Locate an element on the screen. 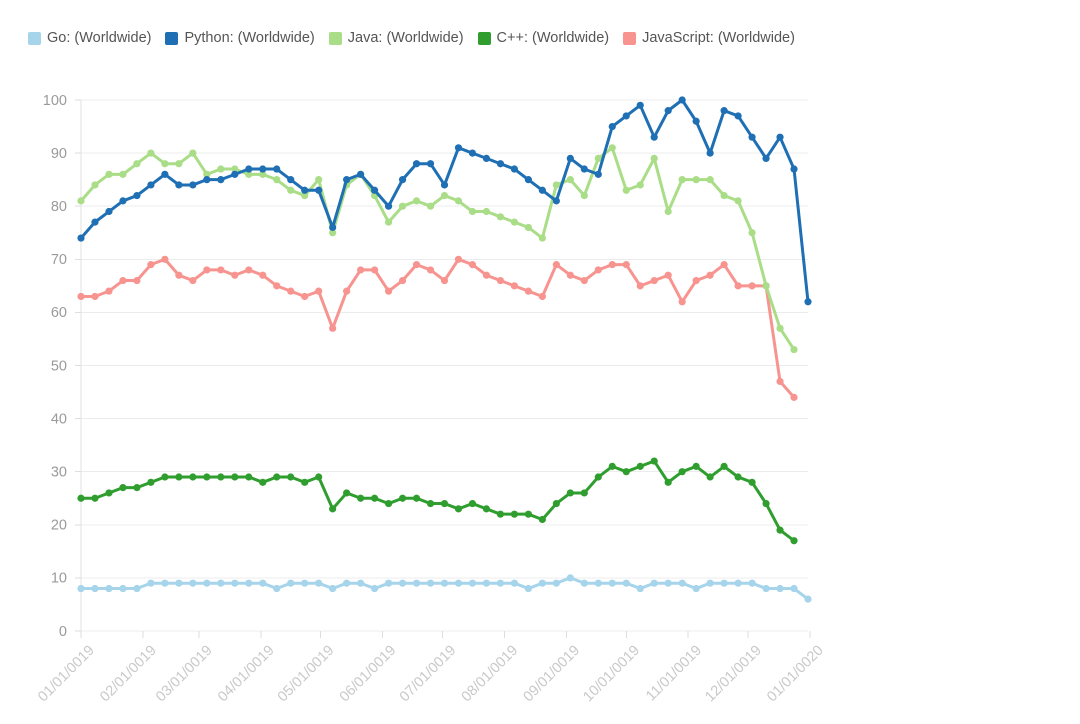 The image size is (1080, 724). legend-item-java: Java: (Worldwide) is located at coordinates (396, 38).